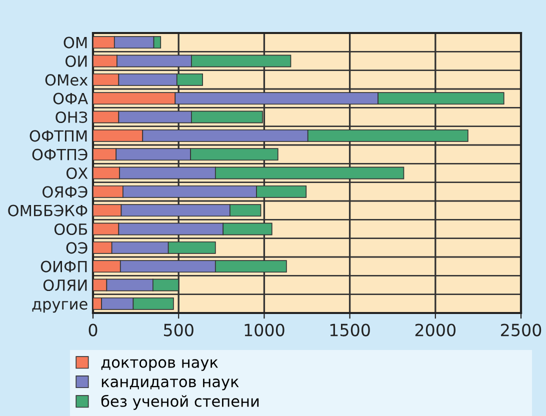  Describe the element at coordinates (180, 402) in the screenshot. I see `legend-label: без ученой степени` at that location.